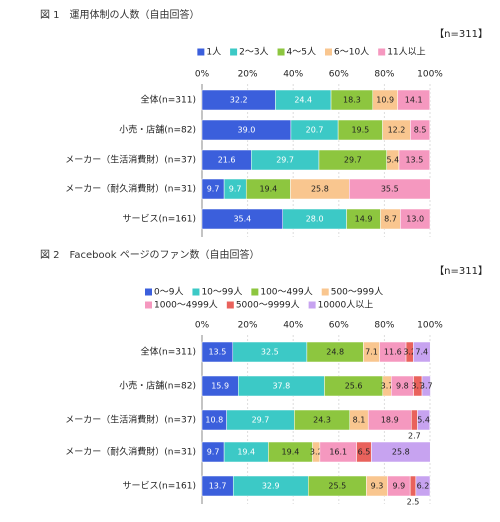 This screenshot has width=500, height=522. I want to click on value-label: 8.7, so click(390, 219).